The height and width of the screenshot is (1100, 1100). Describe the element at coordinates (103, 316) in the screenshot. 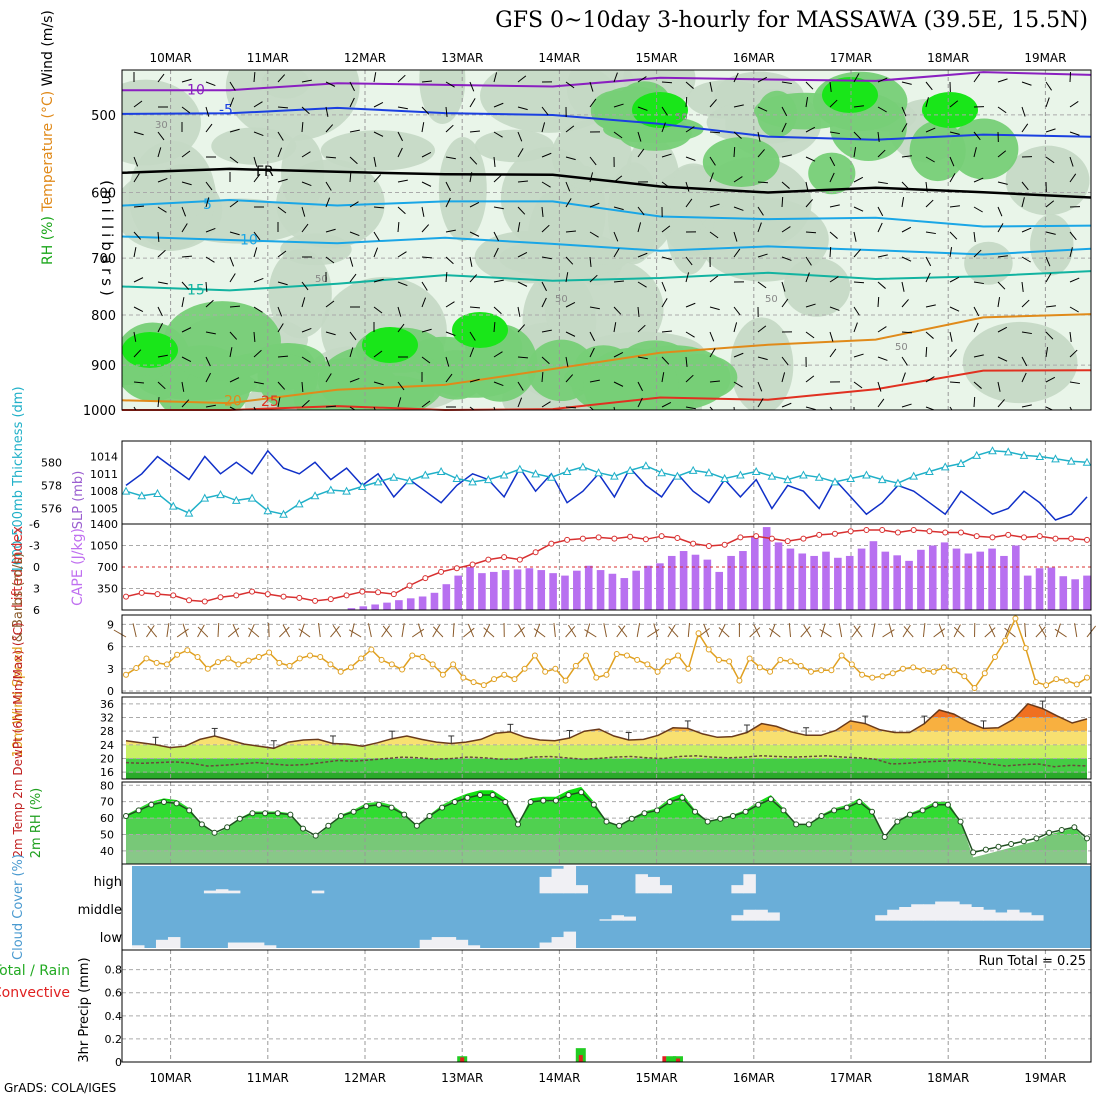

I see `upper-y-tick: 800` at that location.